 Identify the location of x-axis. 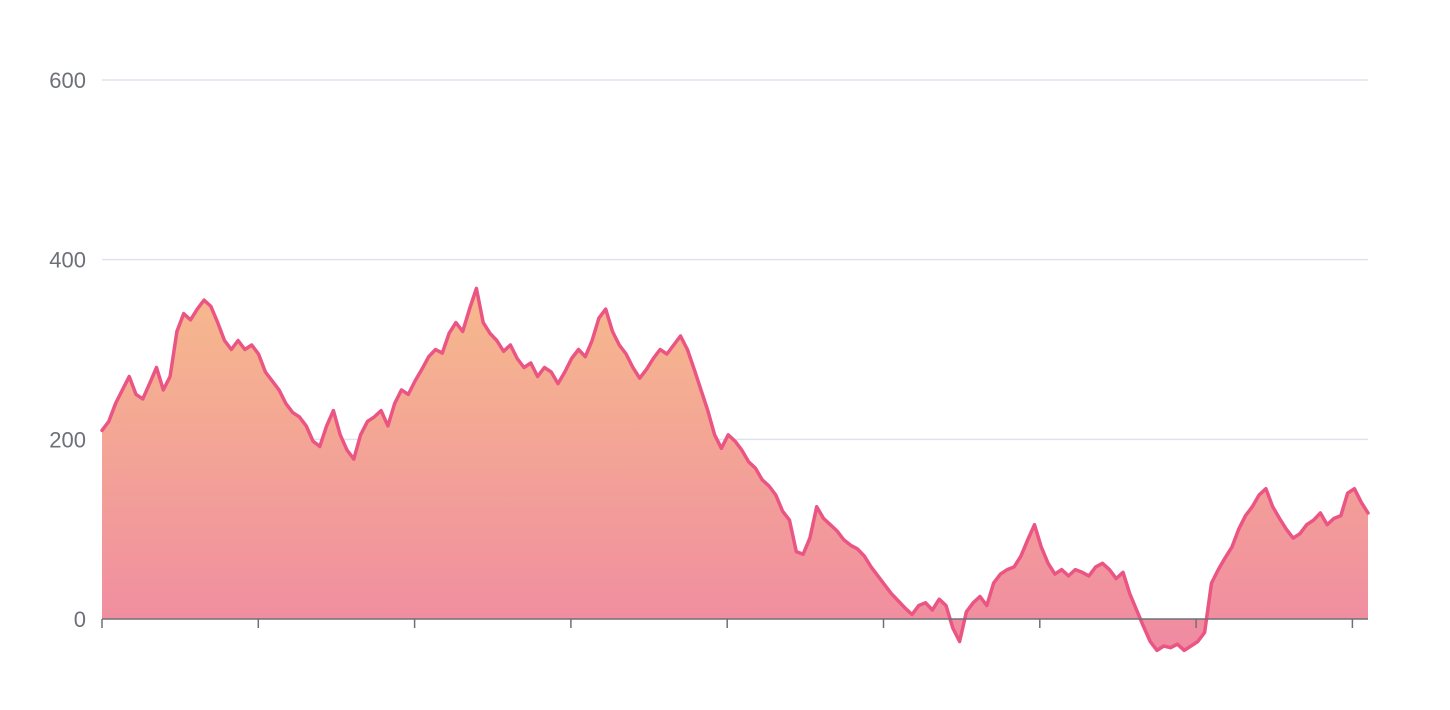
(734, 623).